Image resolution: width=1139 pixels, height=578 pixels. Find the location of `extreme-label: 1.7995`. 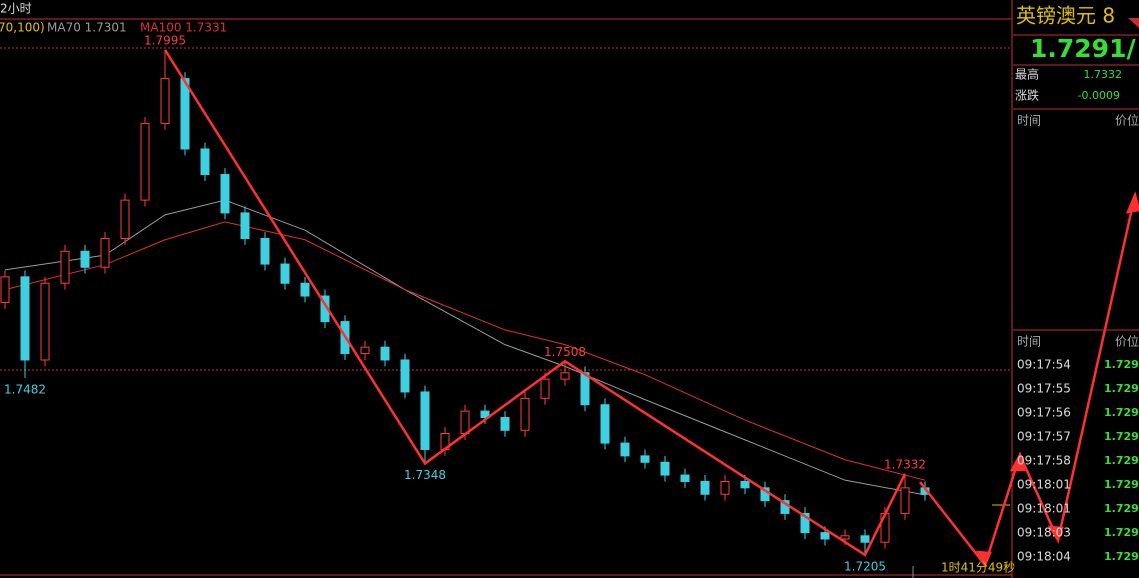

extreme-label: 1.7995 is located at coordinates (165, 40).